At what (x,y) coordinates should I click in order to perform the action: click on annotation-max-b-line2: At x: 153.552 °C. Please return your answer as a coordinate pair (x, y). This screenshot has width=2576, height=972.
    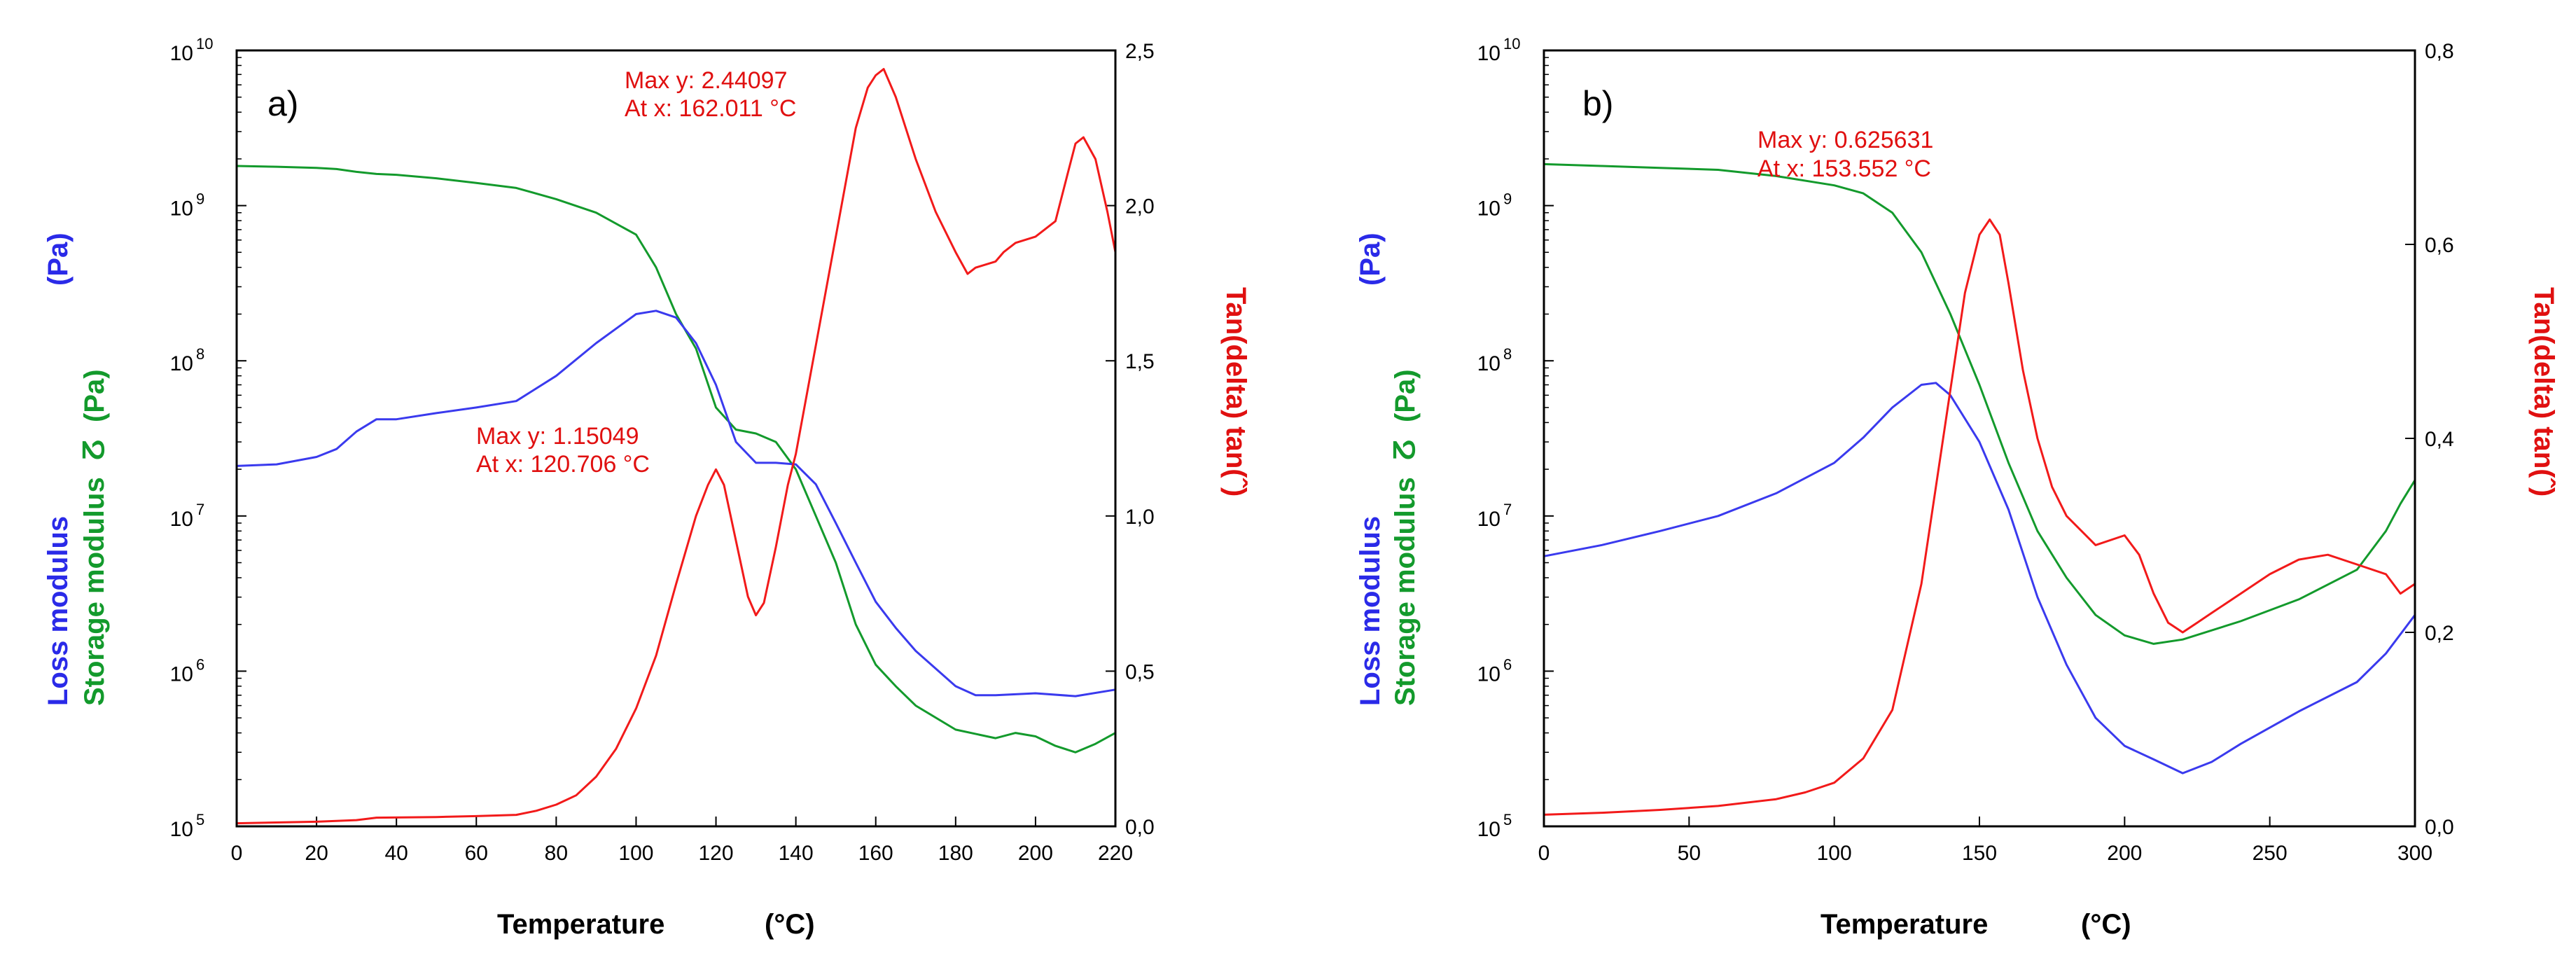
    Looking at the image, I should click on (1844, 168).